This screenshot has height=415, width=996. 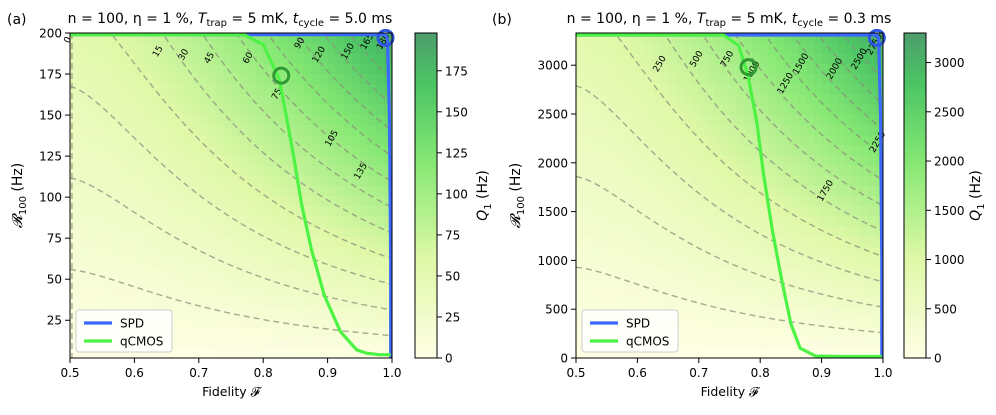 What do you see at coordinates (50, 75) in the screenshot?
I see `y-tick-label: 175` at bounding box center [50, 75].